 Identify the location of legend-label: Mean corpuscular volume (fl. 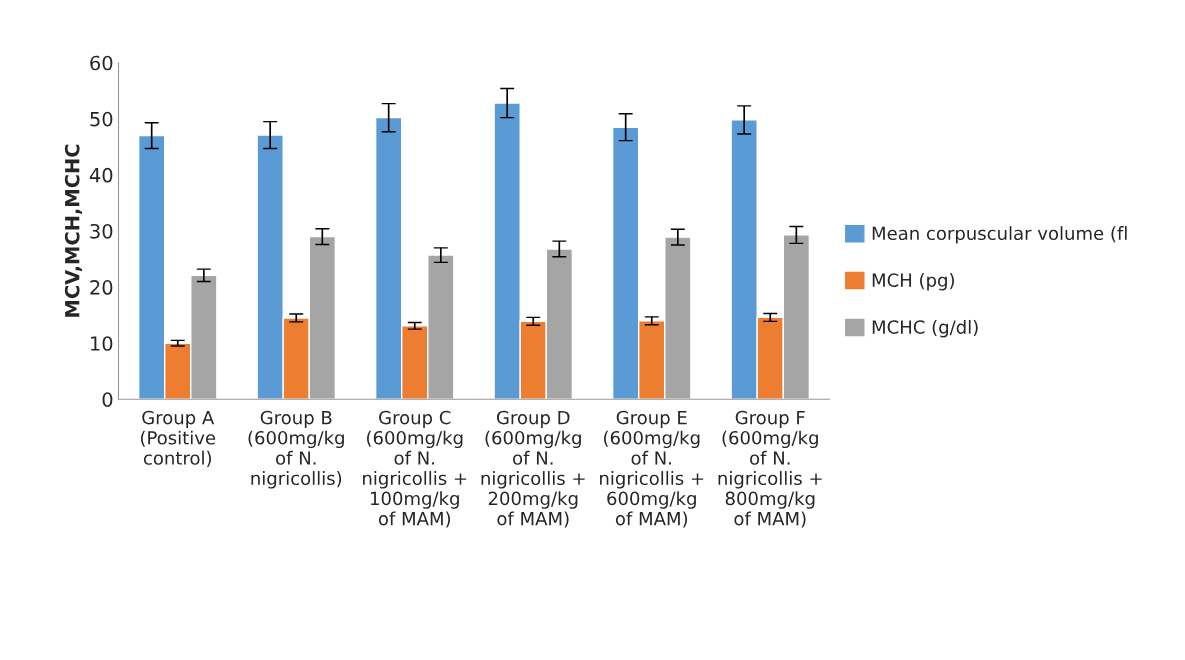
(999, 235).